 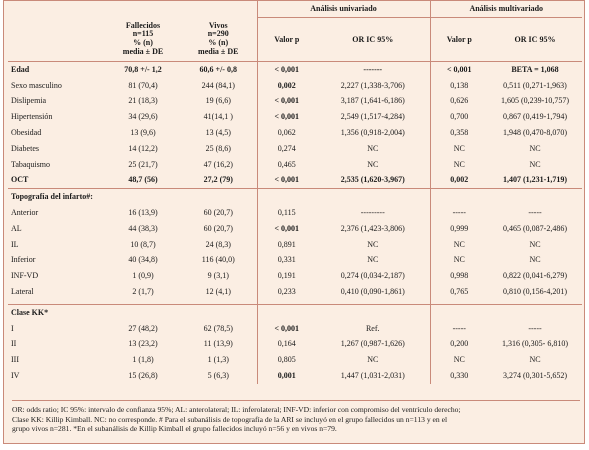 I want to click on cell-or-multi: 1,316 (0,305- 6,810), so click(x=535, y=344).